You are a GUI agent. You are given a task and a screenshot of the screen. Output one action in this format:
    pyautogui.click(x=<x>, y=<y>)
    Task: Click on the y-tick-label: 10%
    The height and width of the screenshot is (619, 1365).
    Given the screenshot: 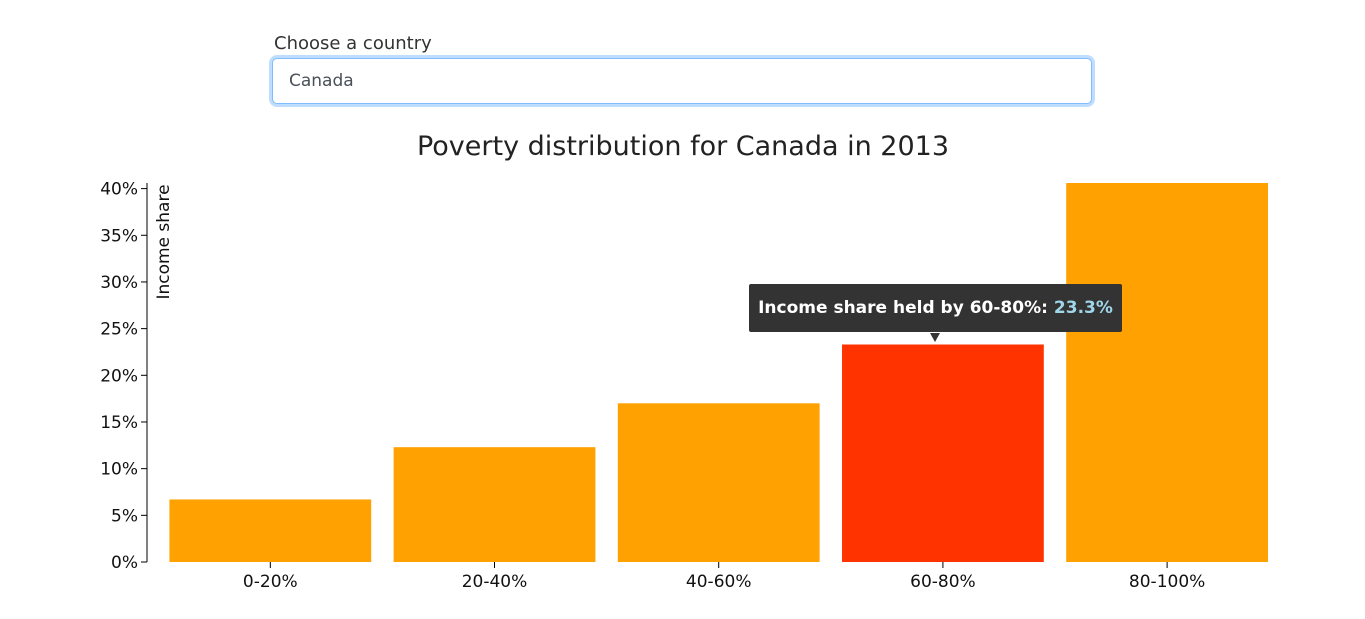 What is the action you would take?
    pyautogui.click(x=119, y=470)
    